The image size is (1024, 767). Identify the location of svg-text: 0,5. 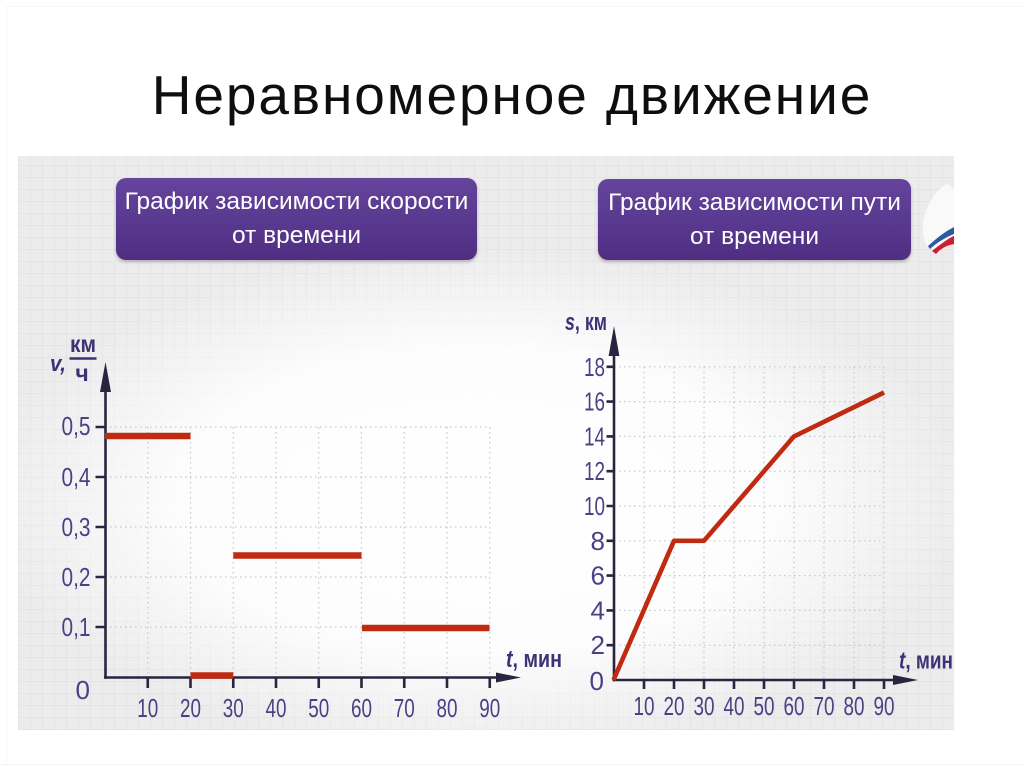
(76, 426).